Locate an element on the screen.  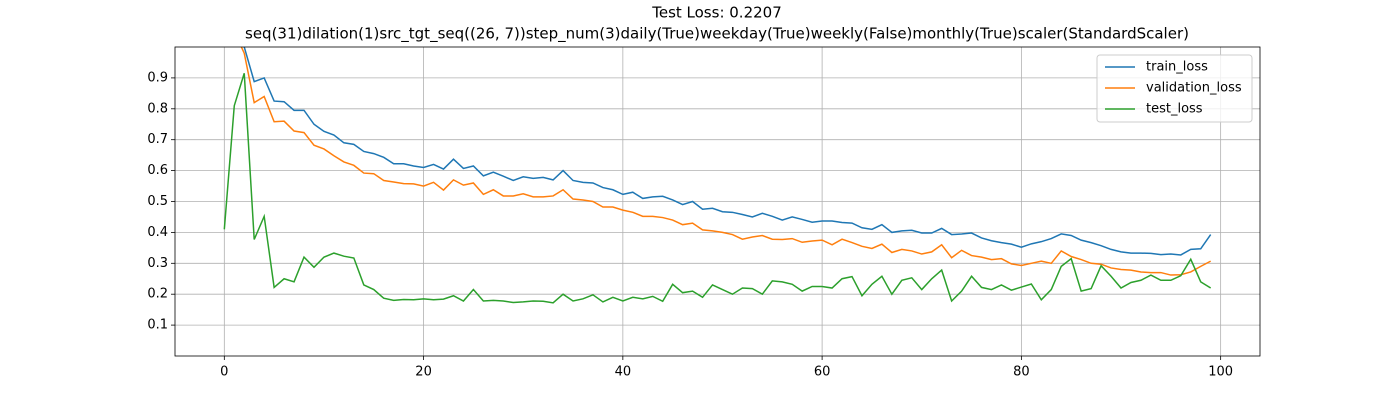
x-tick-label: 60 is located at coordinates (822, 372).